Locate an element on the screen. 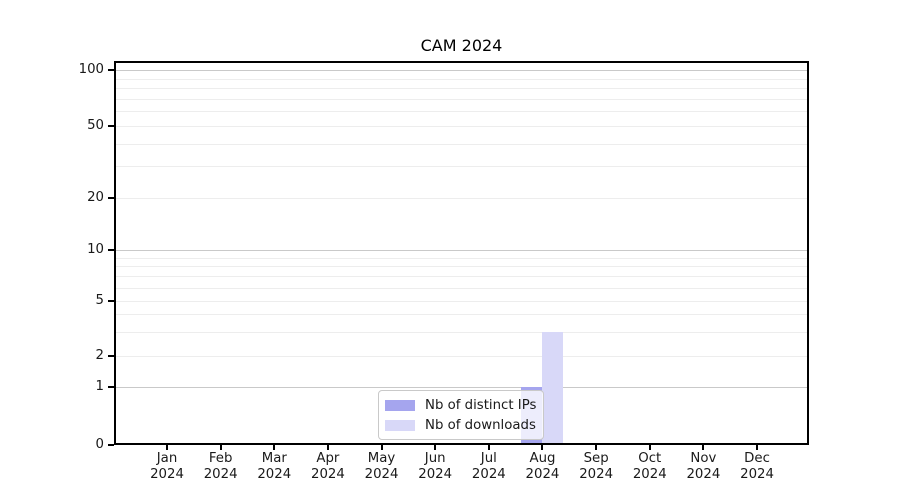 The width and height of the screenshot is (900, 500). x-tick-label-line: Apr is located at coordinates (328, 458).